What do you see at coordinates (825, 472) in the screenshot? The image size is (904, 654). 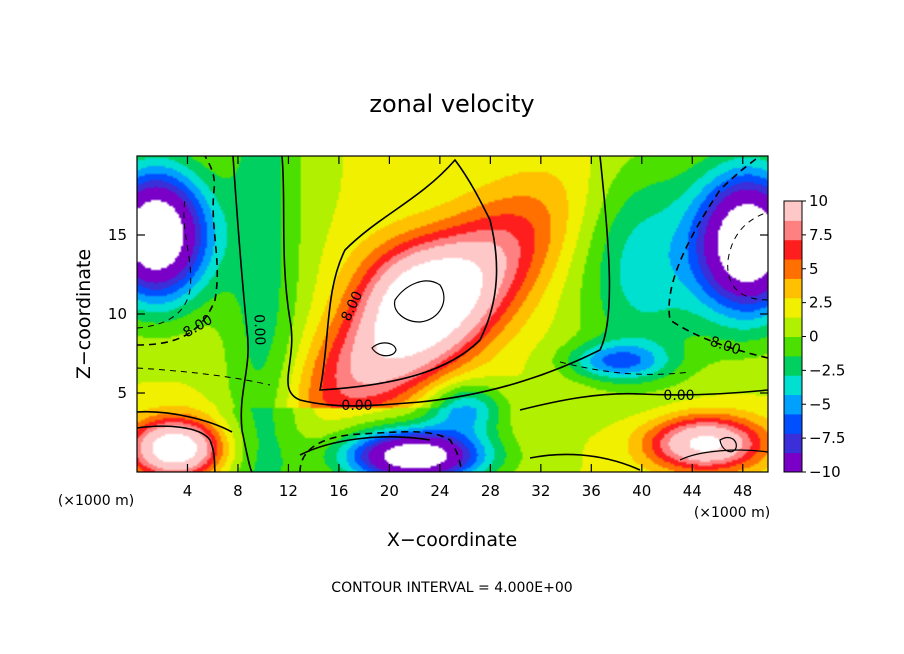 I see `colorbar-tick-label: −10` at bounding box center [825, 472].